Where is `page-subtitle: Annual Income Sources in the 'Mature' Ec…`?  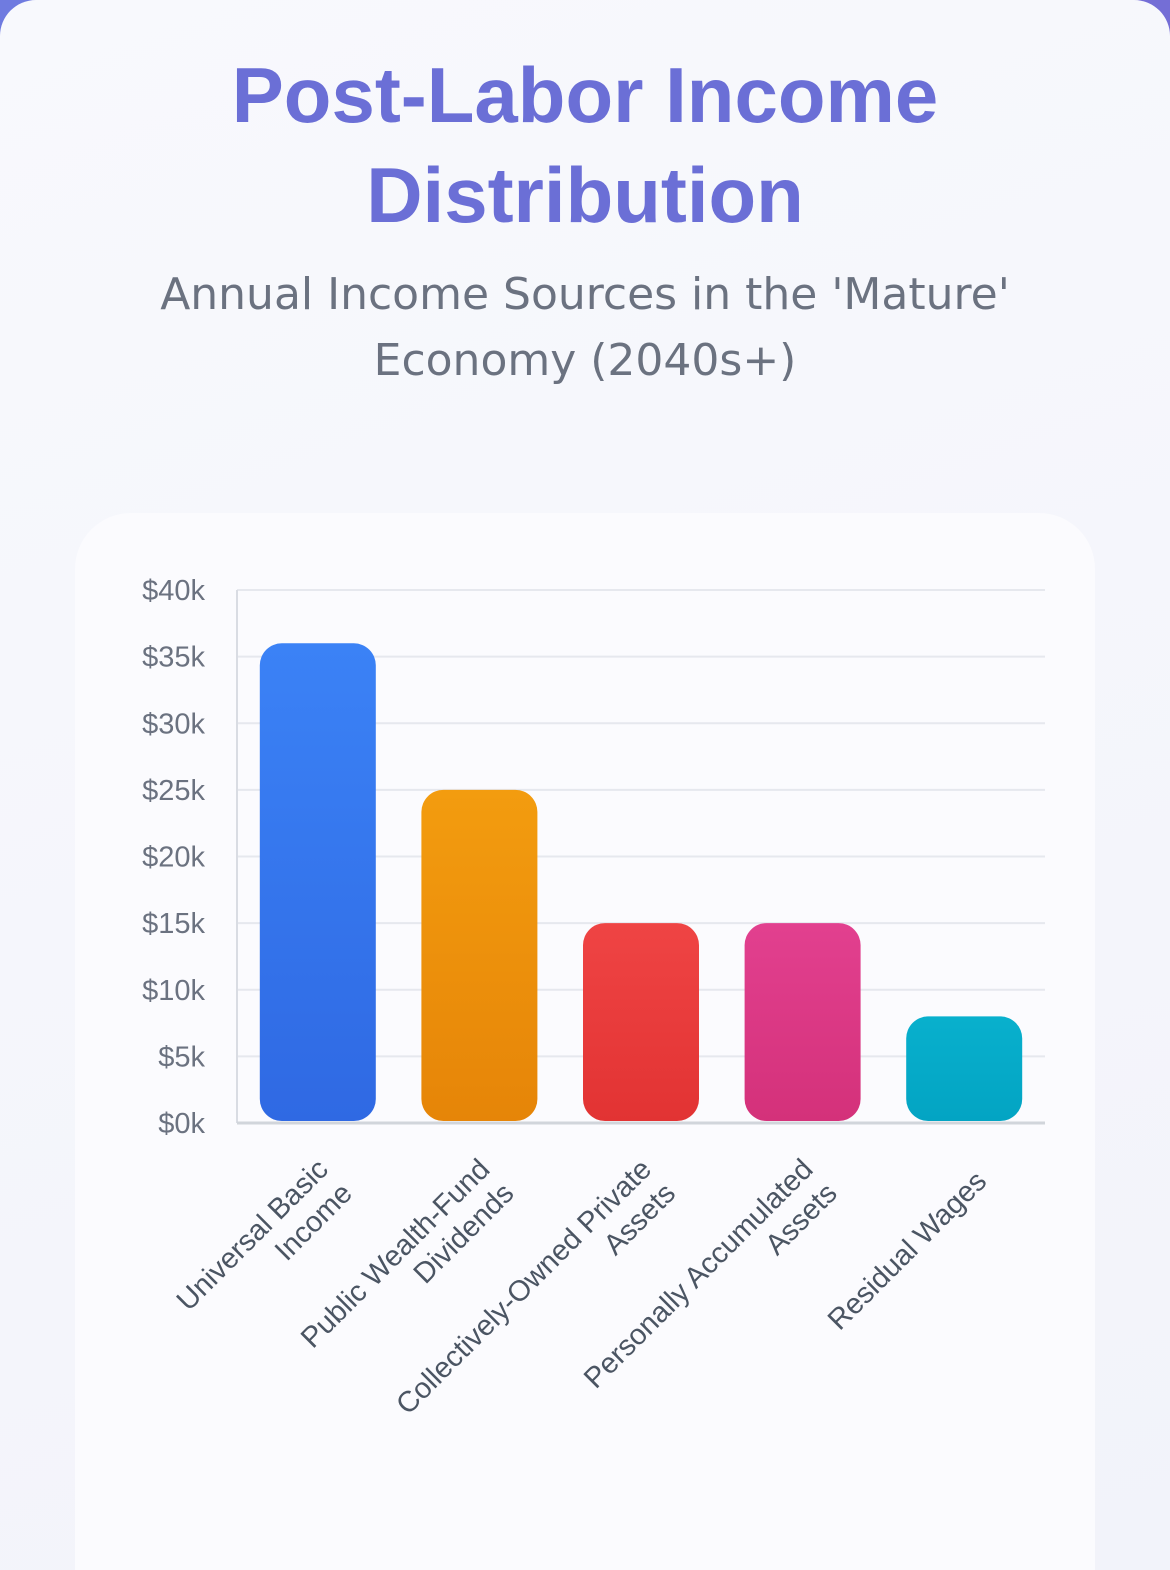 page-subtitle: Annual Income Sources in the 'Mature' Ec… is located at coordinates (585, 328).